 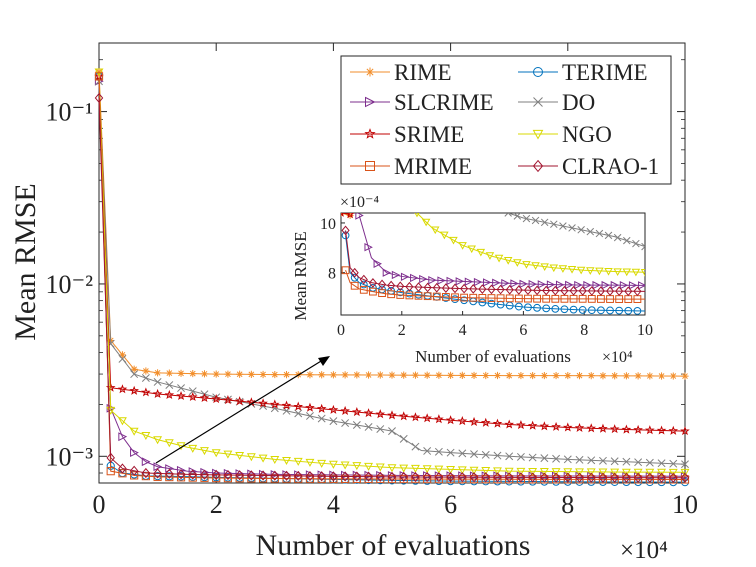 What do you see at coordinates (587, 134) in the screenshot?
I see `legend-label: NGO` at bounding box center [587, 134].